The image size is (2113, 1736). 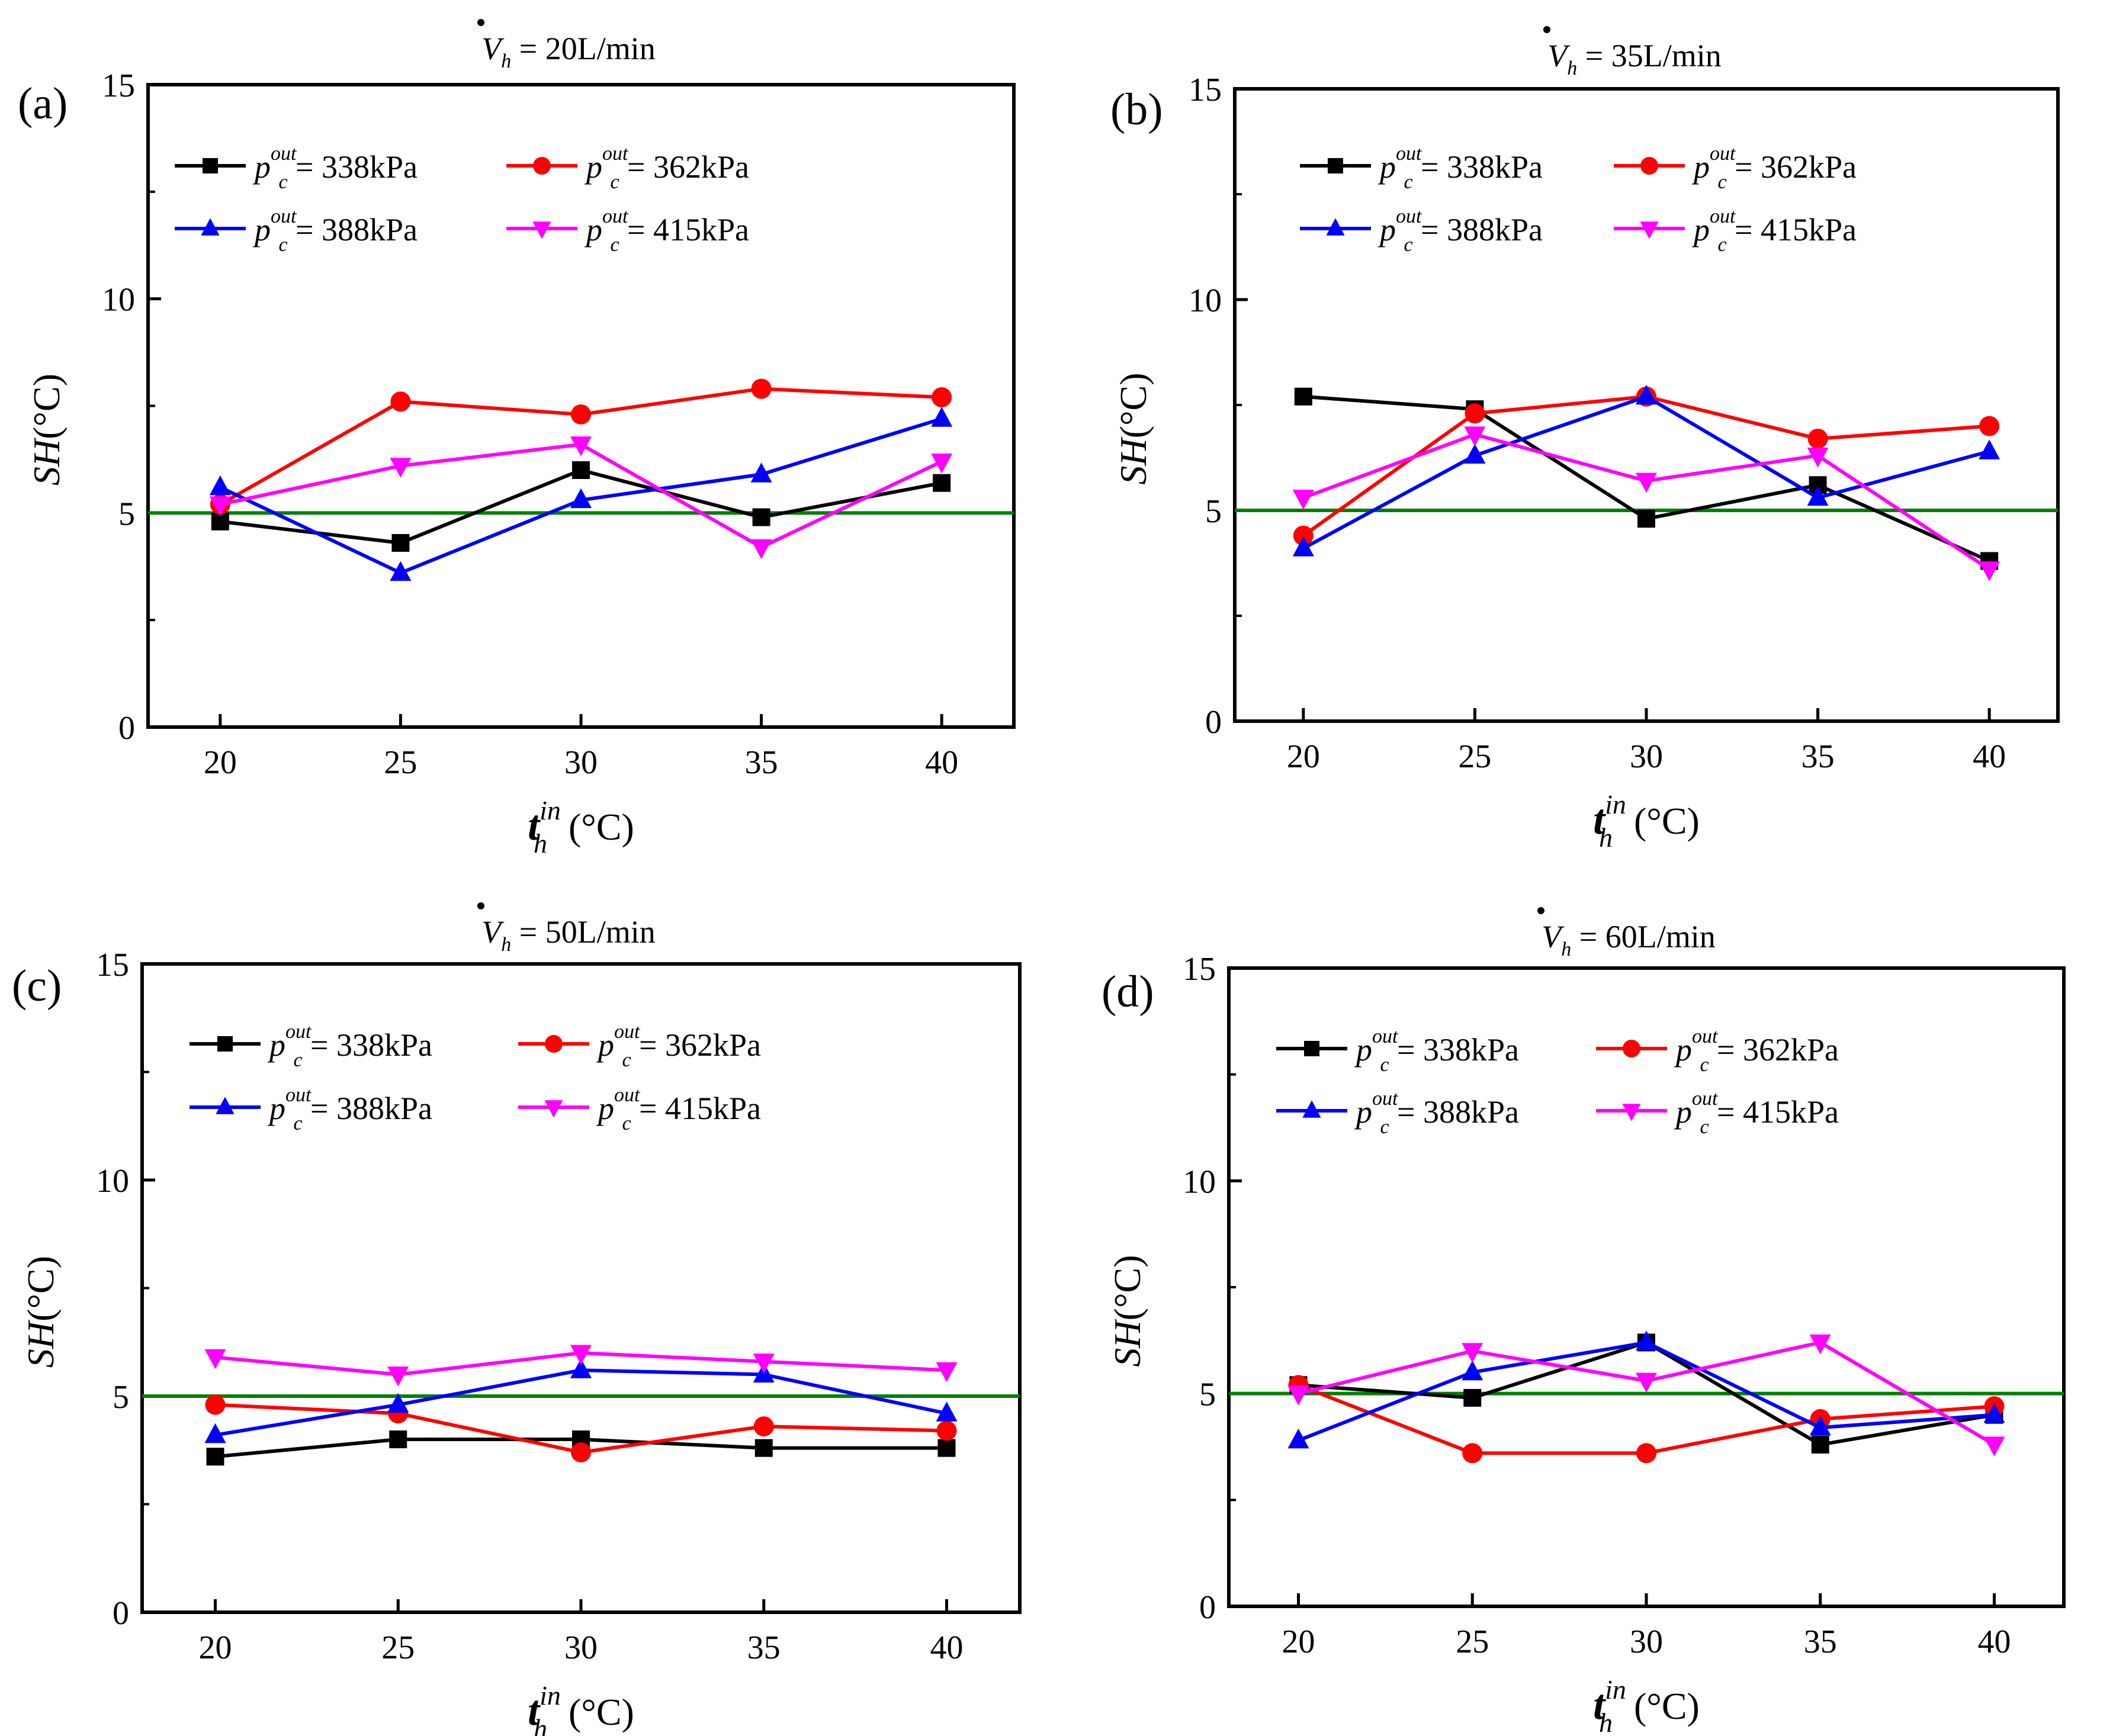 I want to click on x-tick-label: 20, so click(x=1298, y=1642).